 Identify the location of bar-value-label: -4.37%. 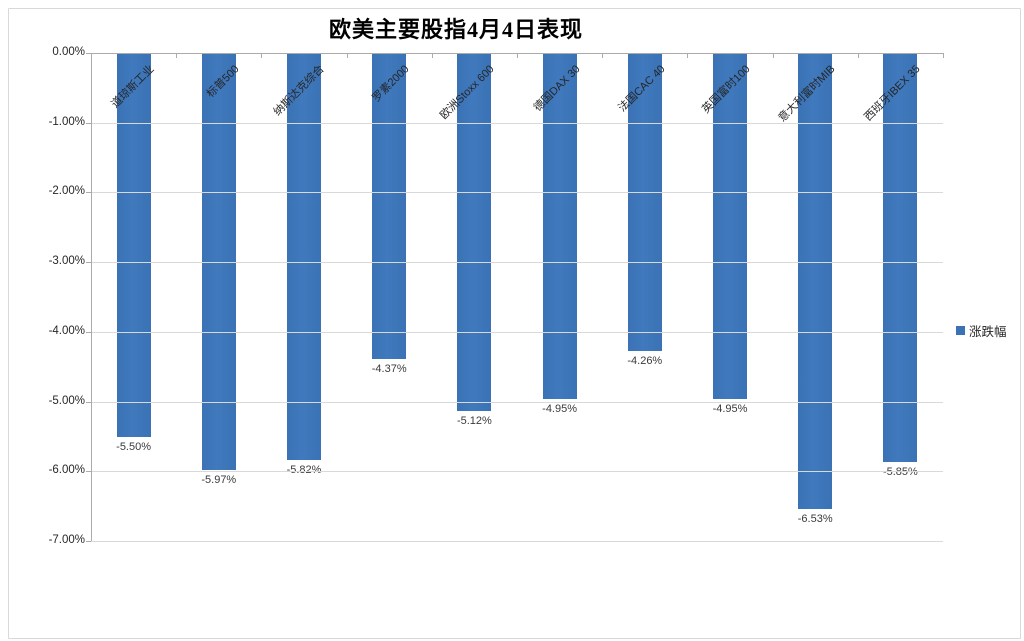
(389, 368).